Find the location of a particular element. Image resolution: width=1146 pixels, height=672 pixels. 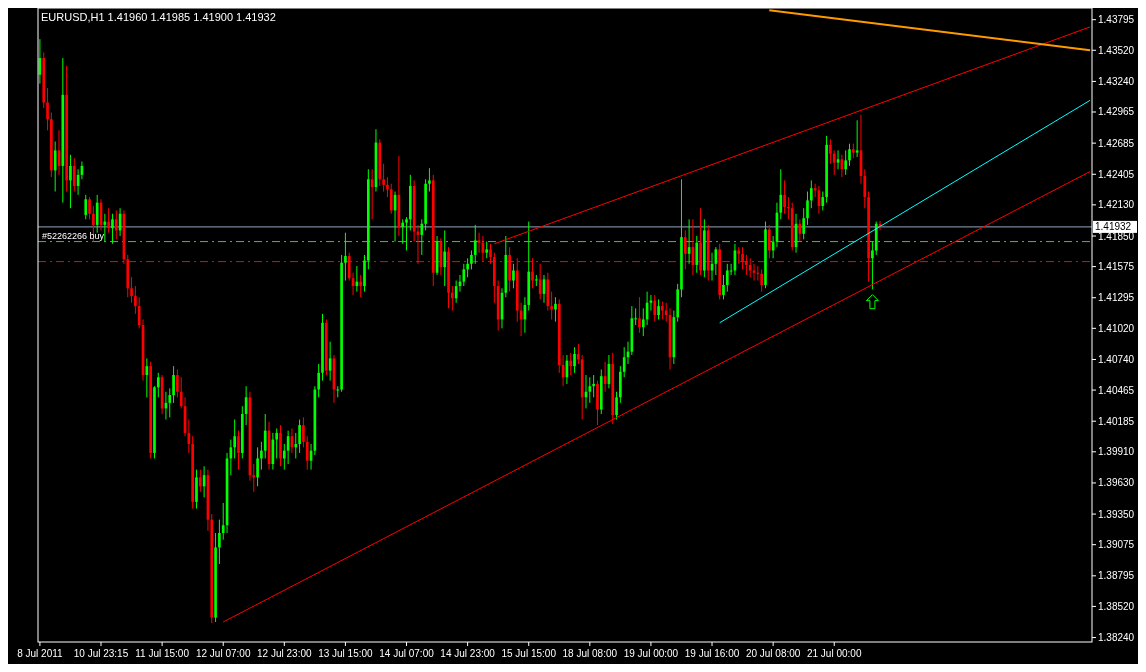

y-tick-label: 1.38795 is located at coordinates (1116, 576).